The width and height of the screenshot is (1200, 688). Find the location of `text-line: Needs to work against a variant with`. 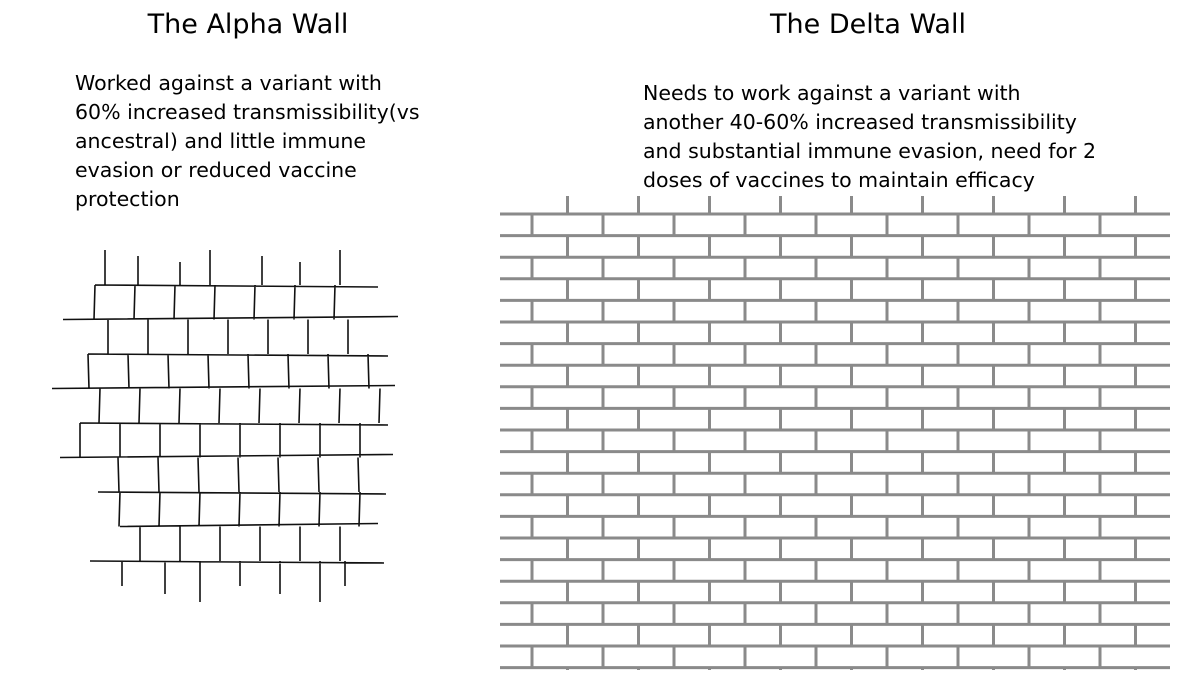

text-line: Needs to work against a variant with is located at coordinates (832, 93).